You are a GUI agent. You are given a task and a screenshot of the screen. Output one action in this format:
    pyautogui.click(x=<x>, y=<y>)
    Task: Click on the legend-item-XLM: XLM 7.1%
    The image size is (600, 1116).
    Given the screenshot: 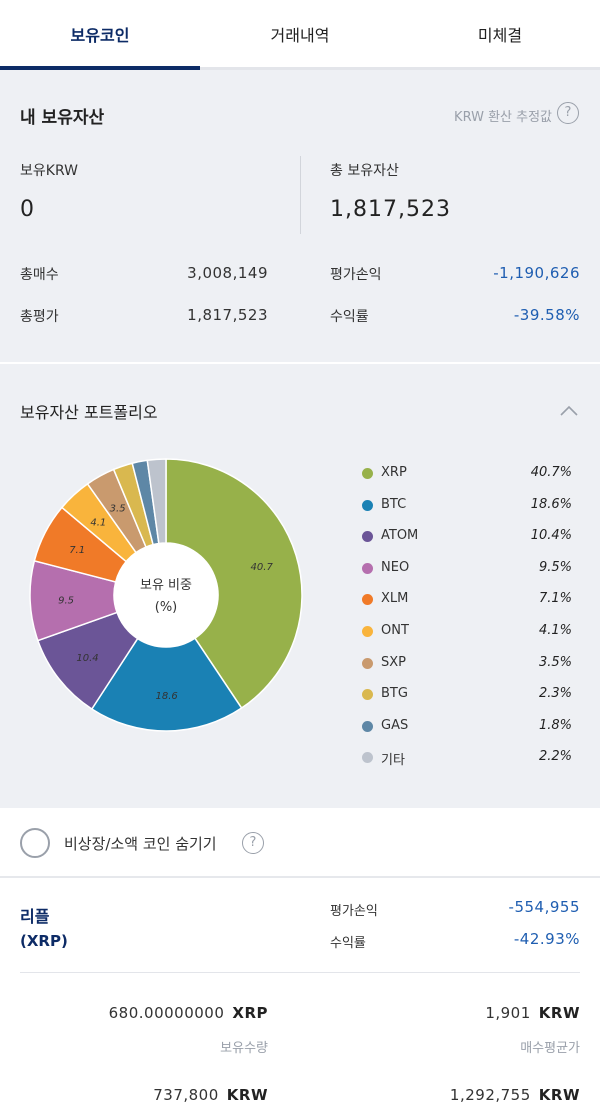 What is the action you would take?
    pyautogui.click(x=467, y=600)
    